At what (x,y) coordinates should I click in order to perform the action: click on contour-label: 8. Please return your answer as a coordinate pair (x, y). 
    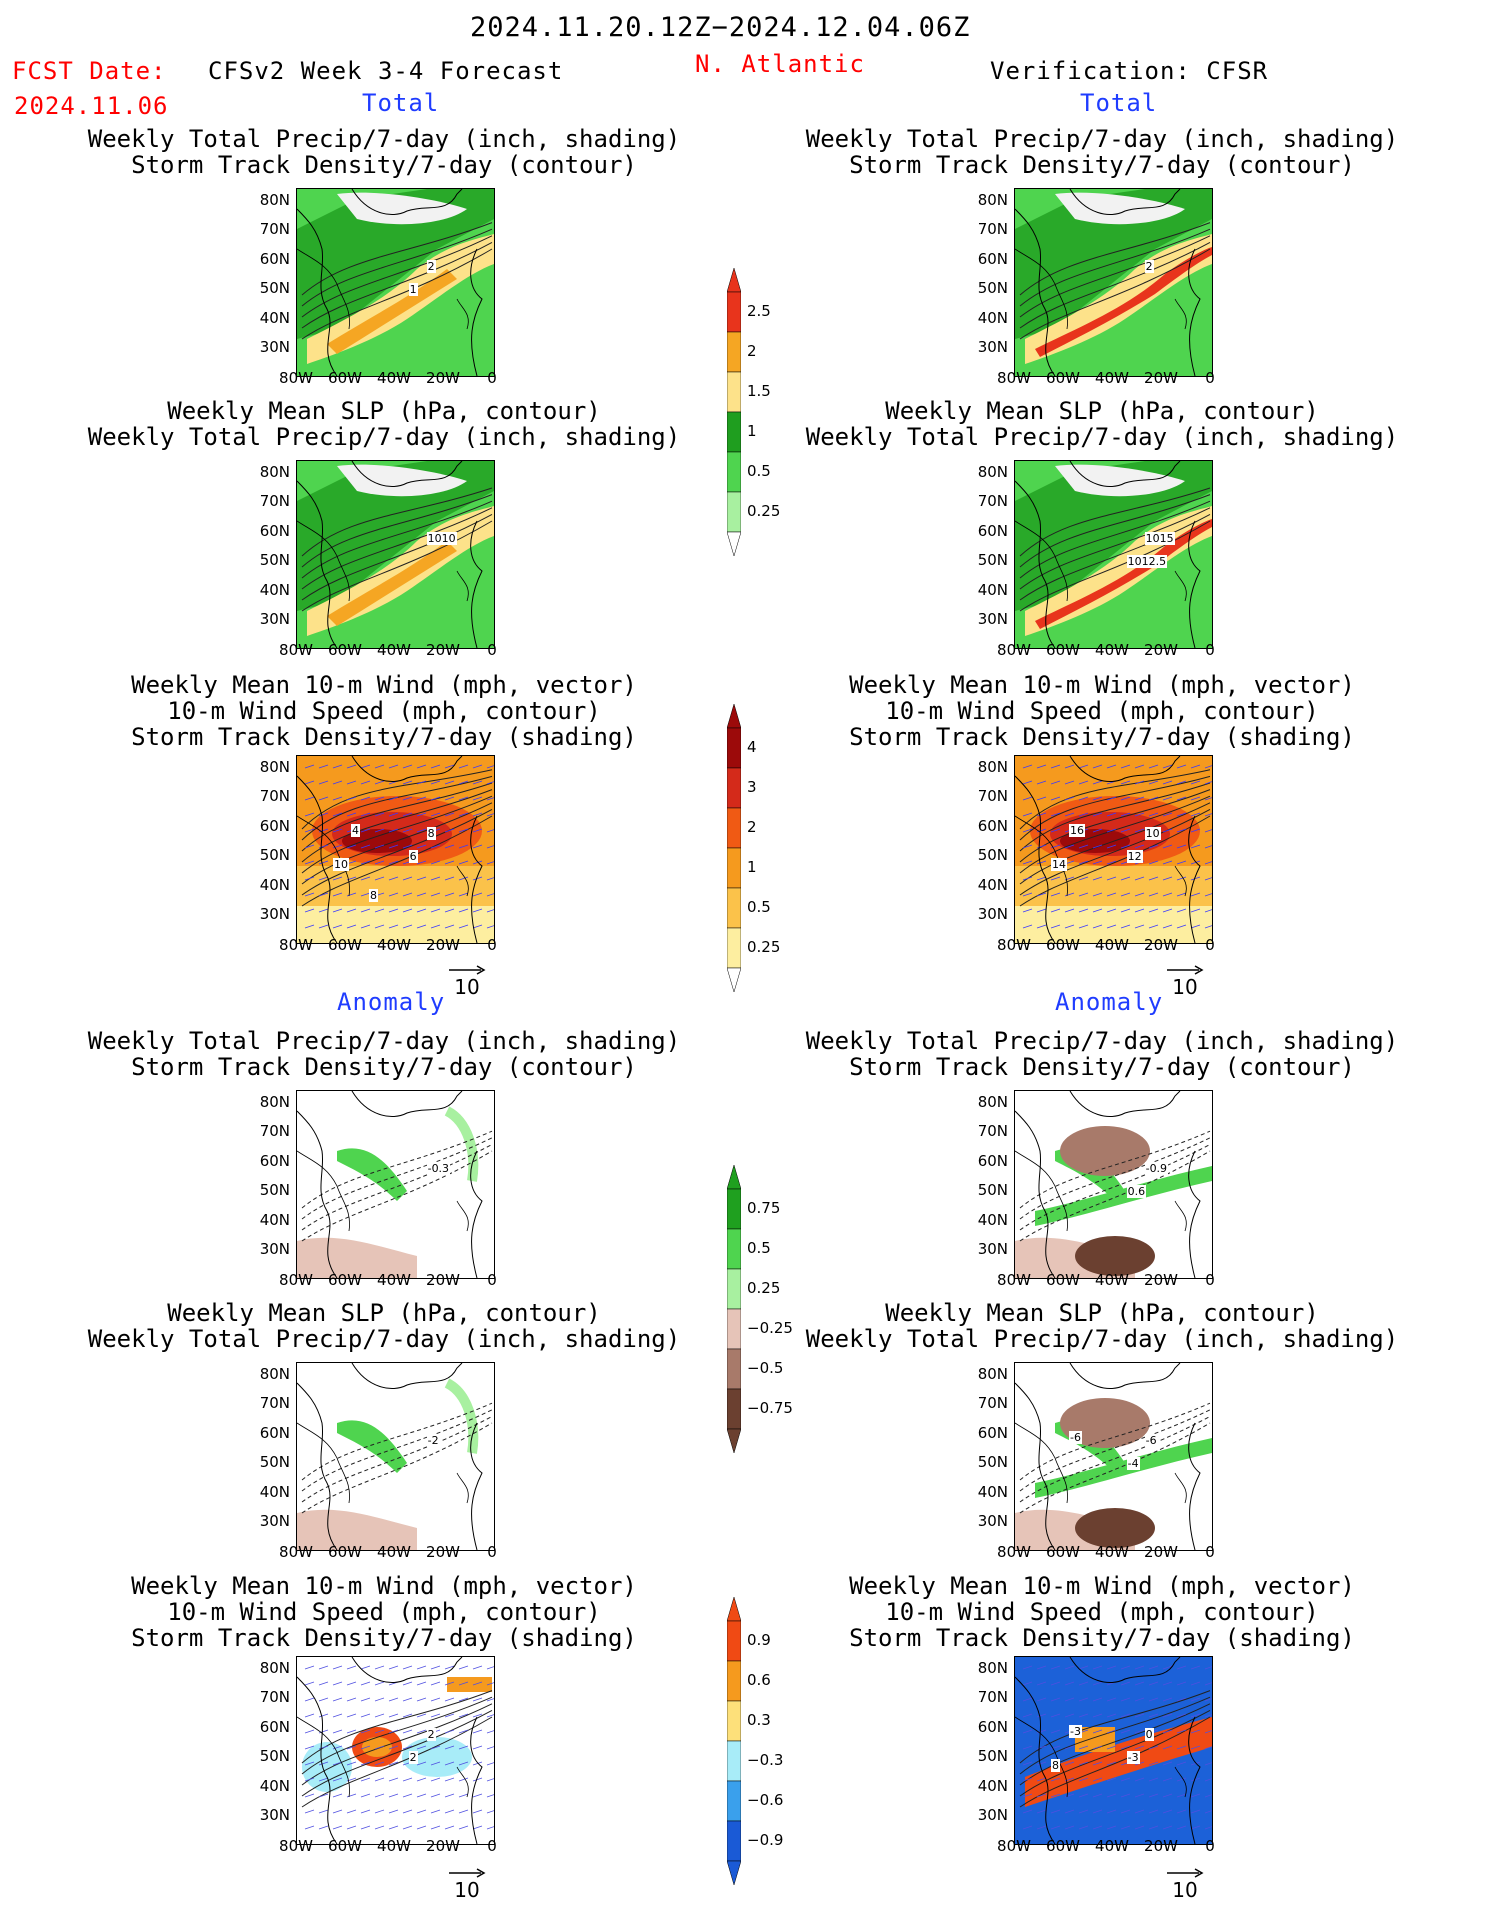
    Looking at the image, I should click on (373, 895).